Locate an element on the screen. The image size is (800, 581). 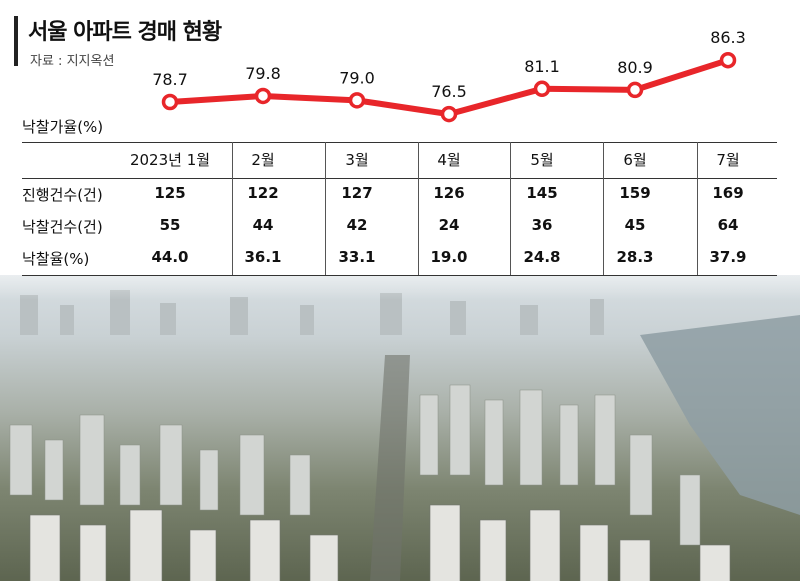
line-chart: 78.7 79.8 79.0 76.5 81.1 80.9 86.3 is located at coordinates (449, 75).